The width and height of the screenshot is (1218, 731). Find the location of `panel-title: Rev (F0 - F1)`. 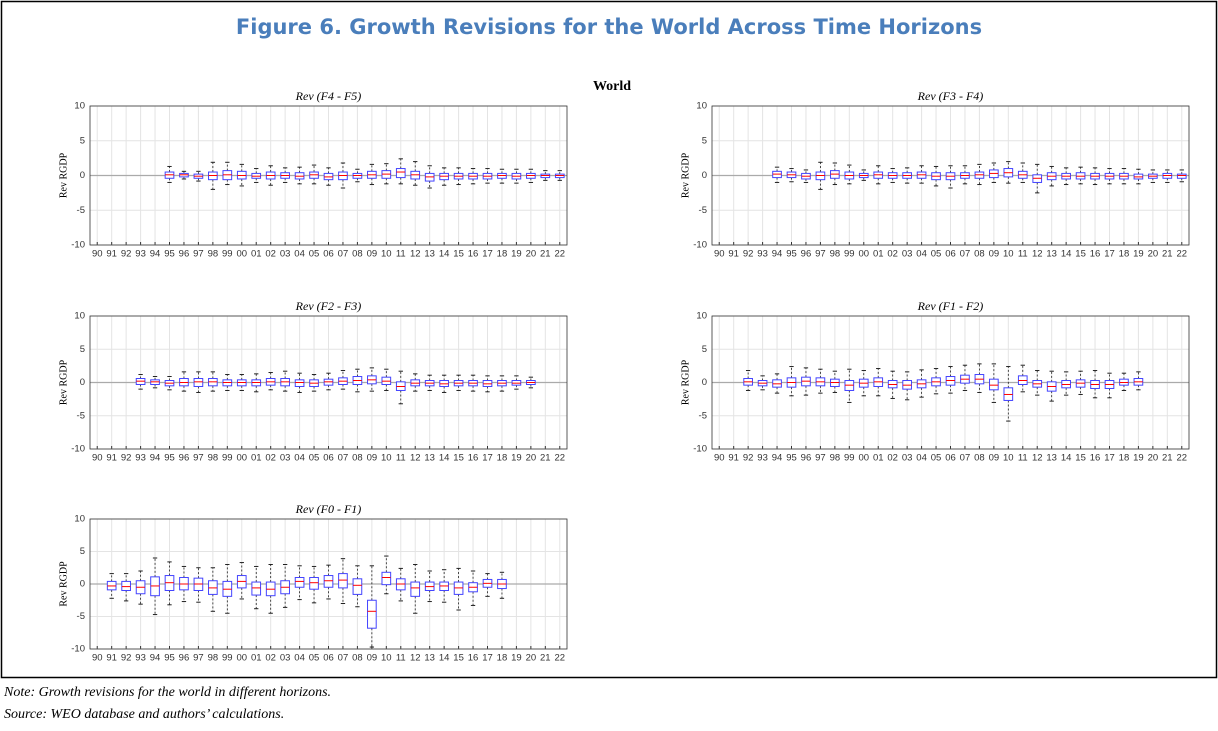

panel-title: Rev (F0 - F1) is located at coordinates (328, 509).